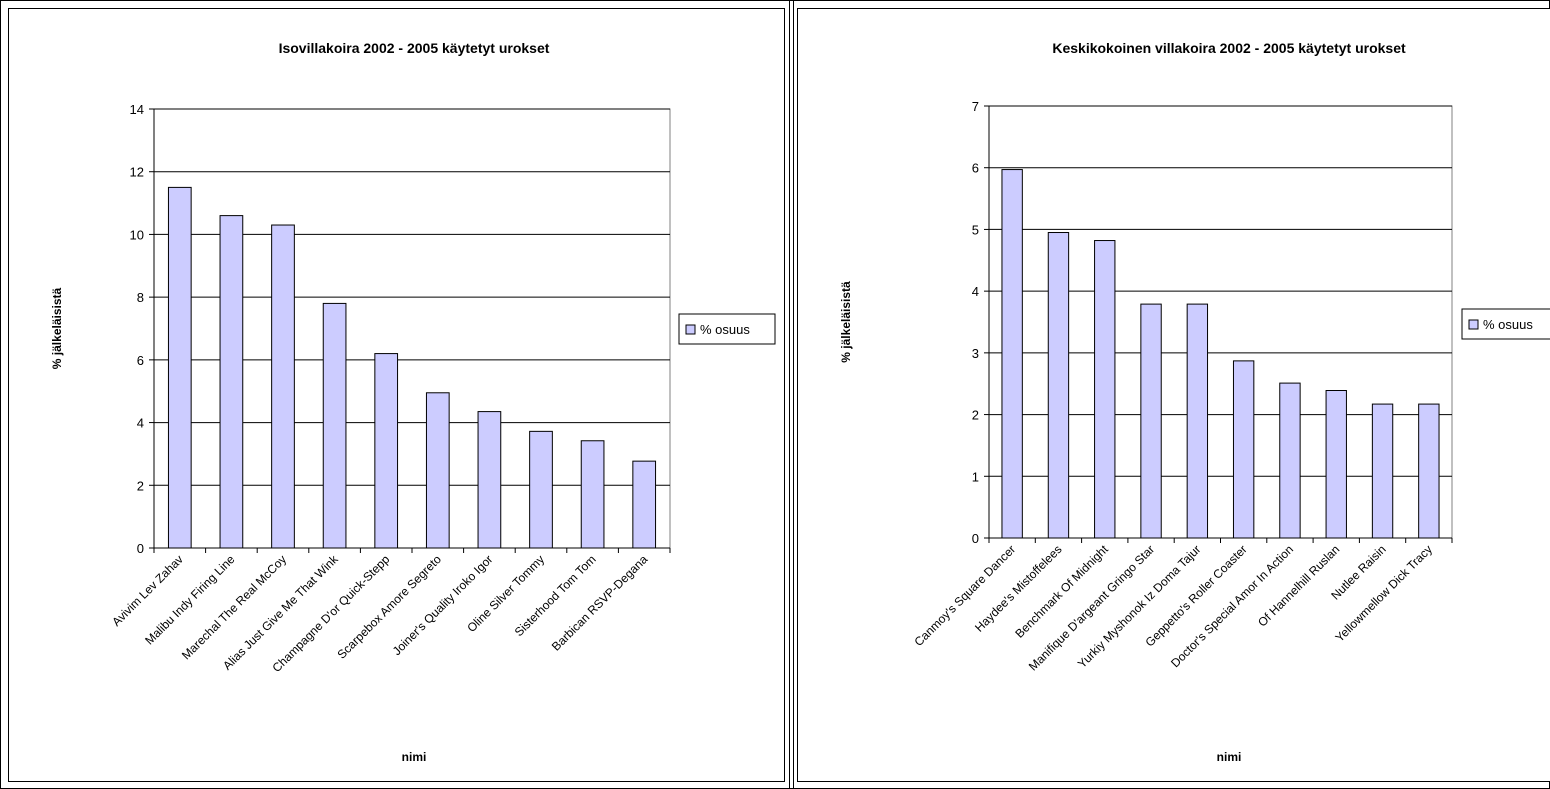 This screenshot has height=789, width=1550. I want to click on category-label: Scarpebox Amore Segreto, so click(389, 607).